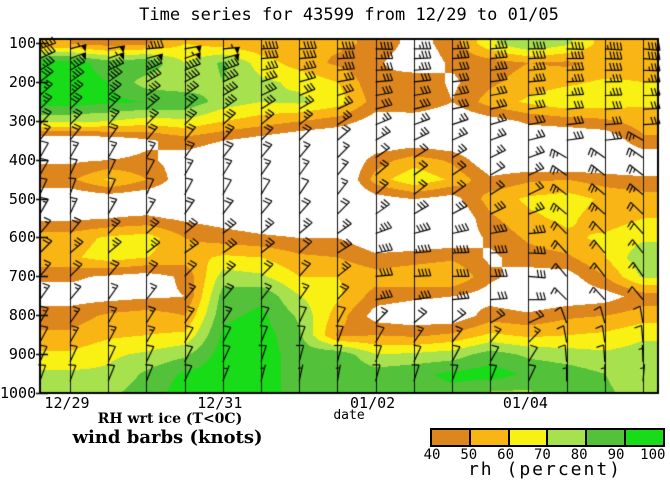 The image size is (670, 482). Describe the element at coordinates (18, 393) in the screenshot. I see `y-axis-tick-label: 1000` at that location.